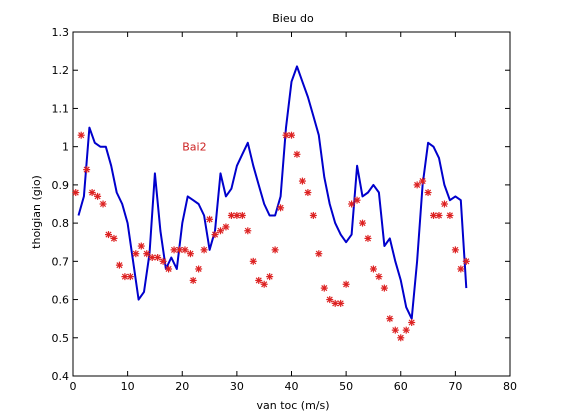  I want to click on y-tick-label: 1.2, so click(61, 70).